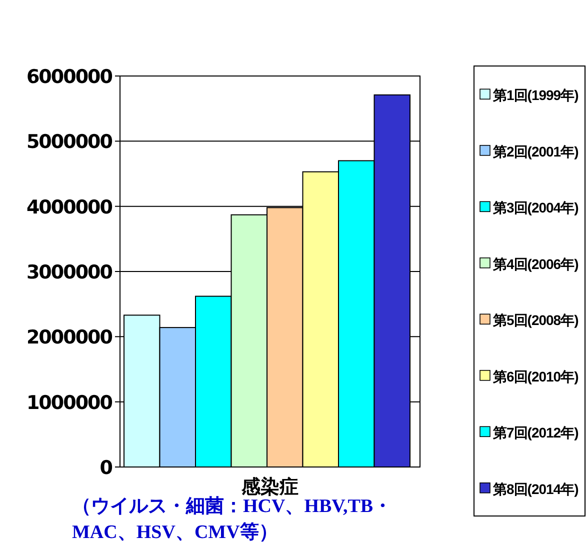 This screenshot has height=546, width=586. Describe the element at coordinates (535, 208) in the screenshot. I see `legend-label: 第3回(2004年)` at that location.